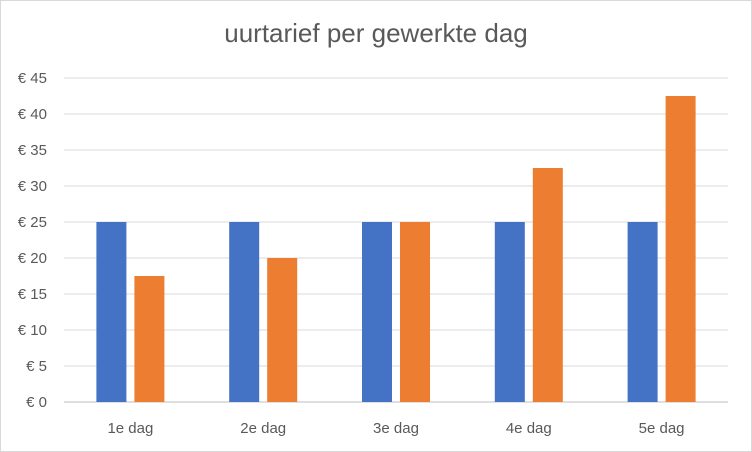  I want to click on x-tick-label: 5e dag, so click(662, 428).